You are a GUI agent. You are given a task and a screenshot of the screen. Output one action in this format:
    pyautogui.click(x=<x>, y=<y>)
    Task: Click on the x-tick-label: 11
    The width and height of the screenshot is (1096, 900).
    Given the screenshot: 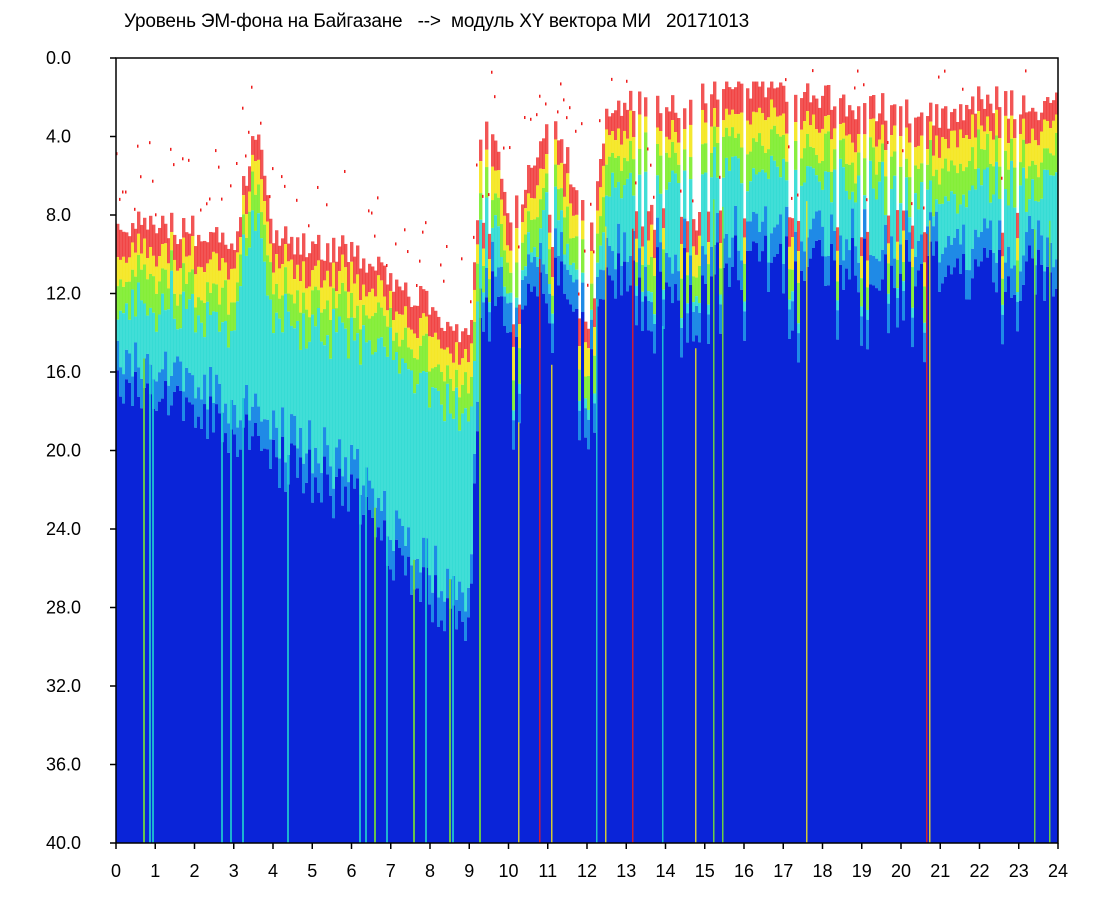 What is the action you would take?
    pyautogui.click(x=547, y=871)
    